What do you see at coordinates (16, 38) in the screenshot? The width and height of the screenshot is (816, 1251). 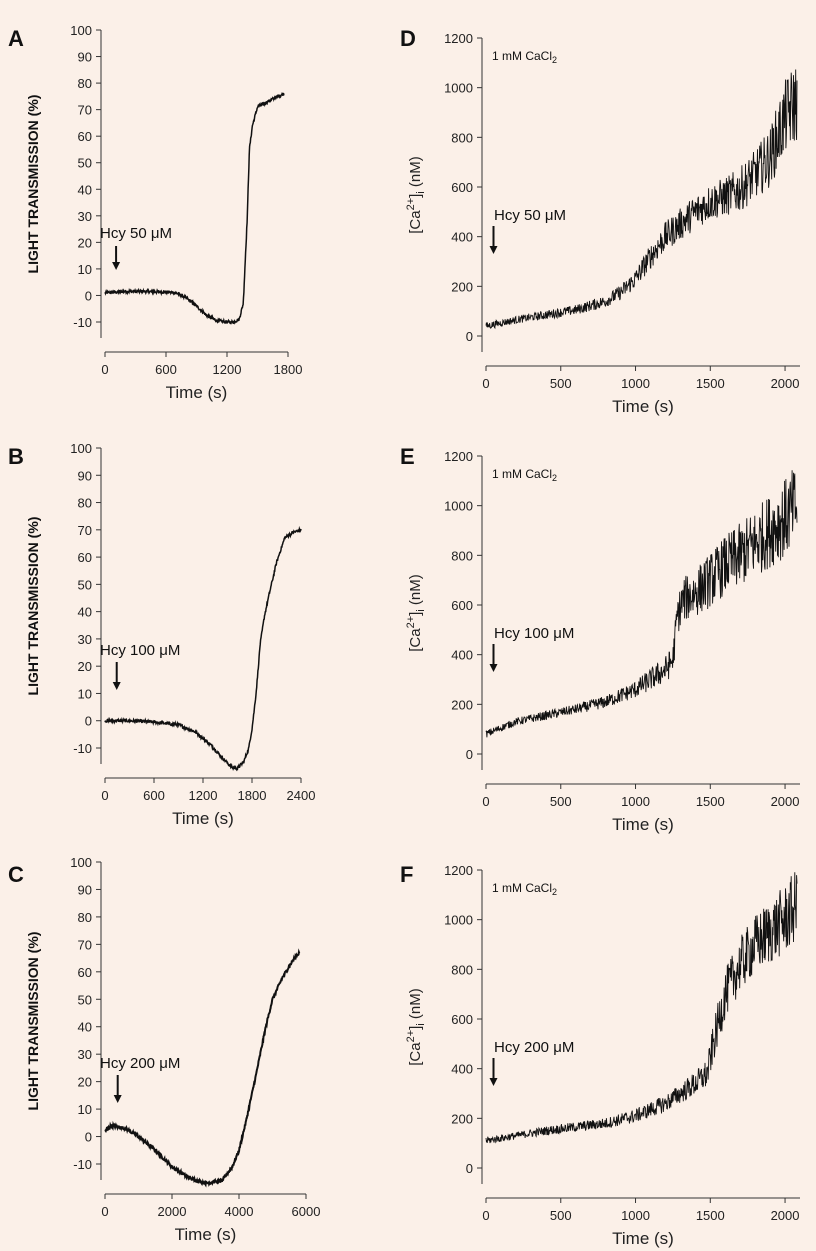 I see `panel-letter: A` at bounding box center [16, 38].